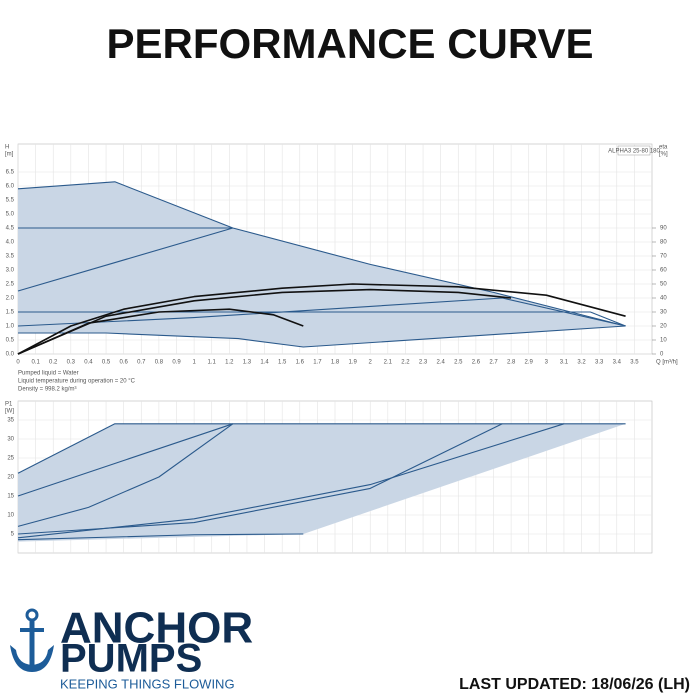 The image size is (700, 700). I want to click on x-tick-label: 1.4, so click(264, 363).